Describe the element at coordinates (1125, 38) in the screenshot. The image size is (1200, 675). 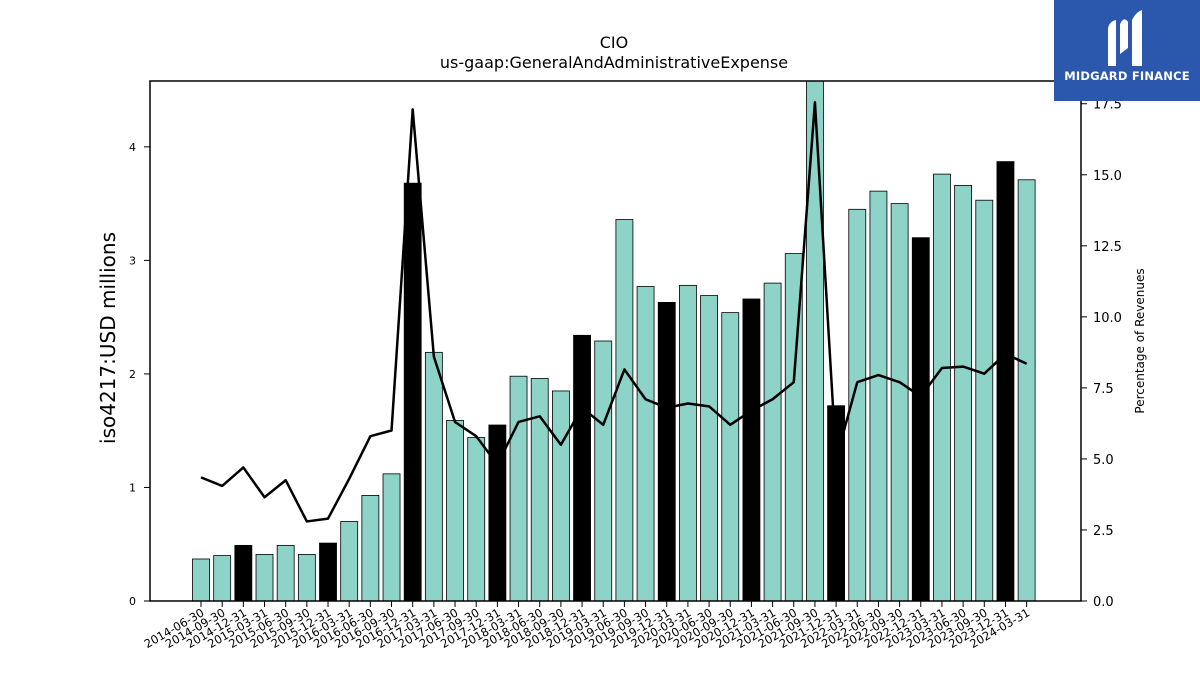
I see `logo-mark-icon` at that location.